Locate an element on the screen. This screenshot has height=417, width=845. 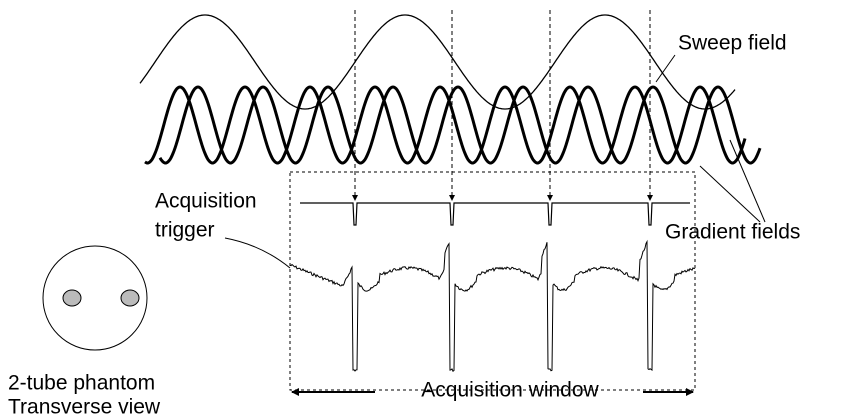
trigger-signal is located at coordinates (495, 214).